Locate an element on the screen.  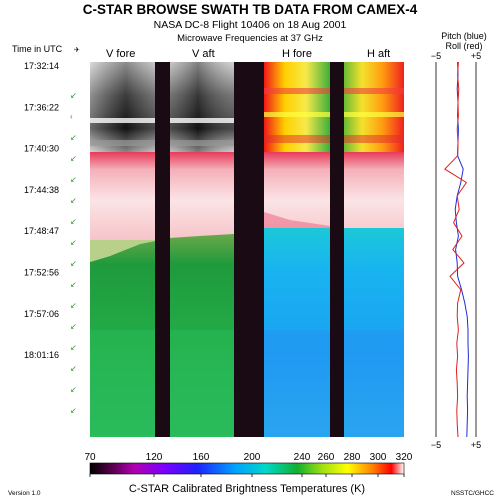
channel-label-v-aft: V aft is located at coordinates (203, 54).